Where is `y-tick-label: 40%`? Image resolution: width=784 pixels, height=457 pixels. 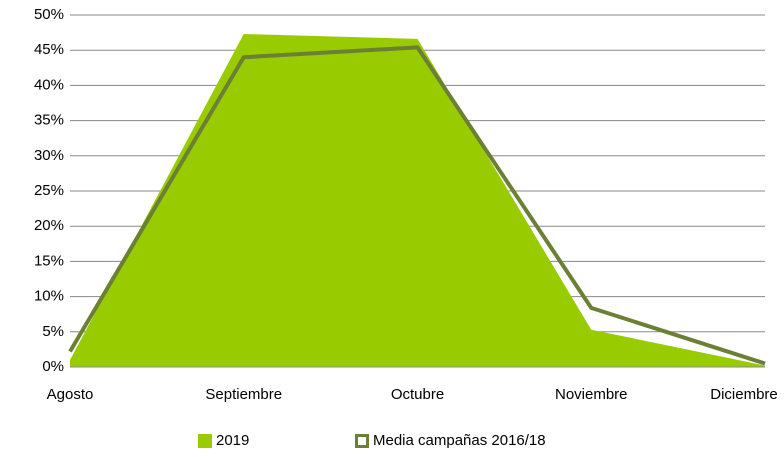
y-tick-label: 40% is located at coordinates (49, 84).